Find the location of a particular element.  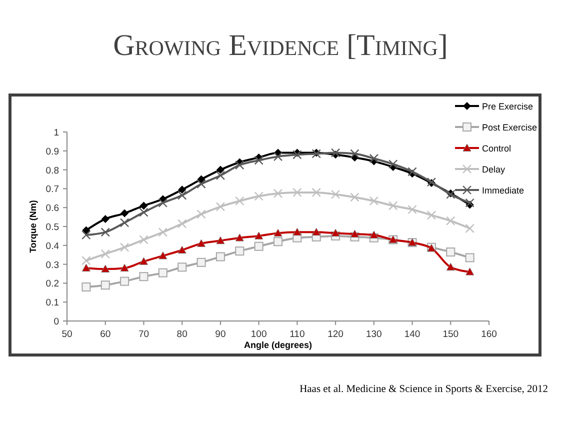

legend-label: Delay is located at coordinates (494, 169).